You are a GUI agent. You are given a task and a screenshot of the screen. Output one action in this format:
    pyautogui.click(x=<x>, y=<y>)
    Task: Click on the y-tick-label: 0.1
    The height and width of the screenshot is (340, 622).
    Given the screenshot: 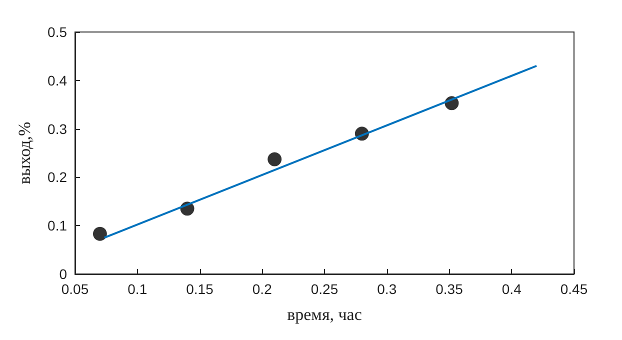 What is the action you would take?
    pyautogui.click(x=58, y=226)
    